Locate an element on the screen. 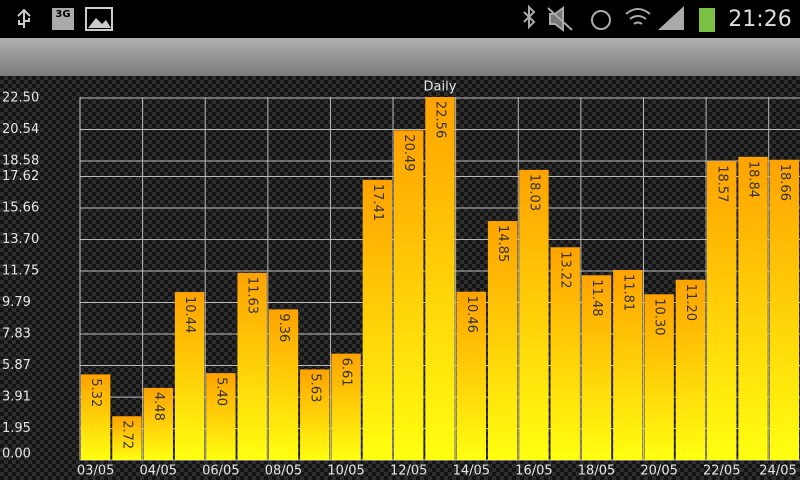 This screenshot has height=480, width=800. value-label: 10.30 is located at coordinates (659, 316).